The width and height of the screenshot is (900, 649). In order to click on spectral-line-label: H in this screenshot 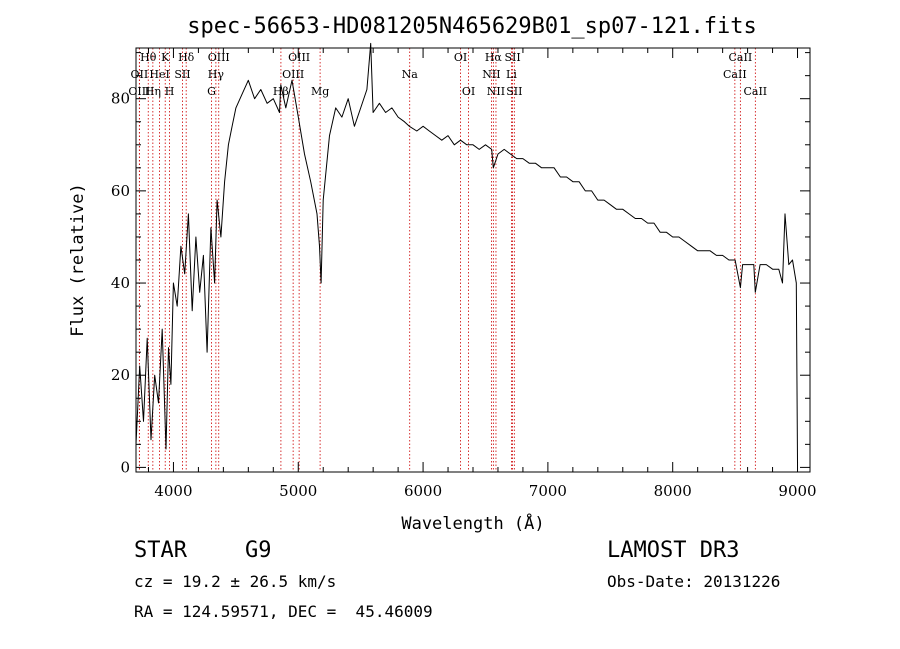, I will do `click(170, 91)`.